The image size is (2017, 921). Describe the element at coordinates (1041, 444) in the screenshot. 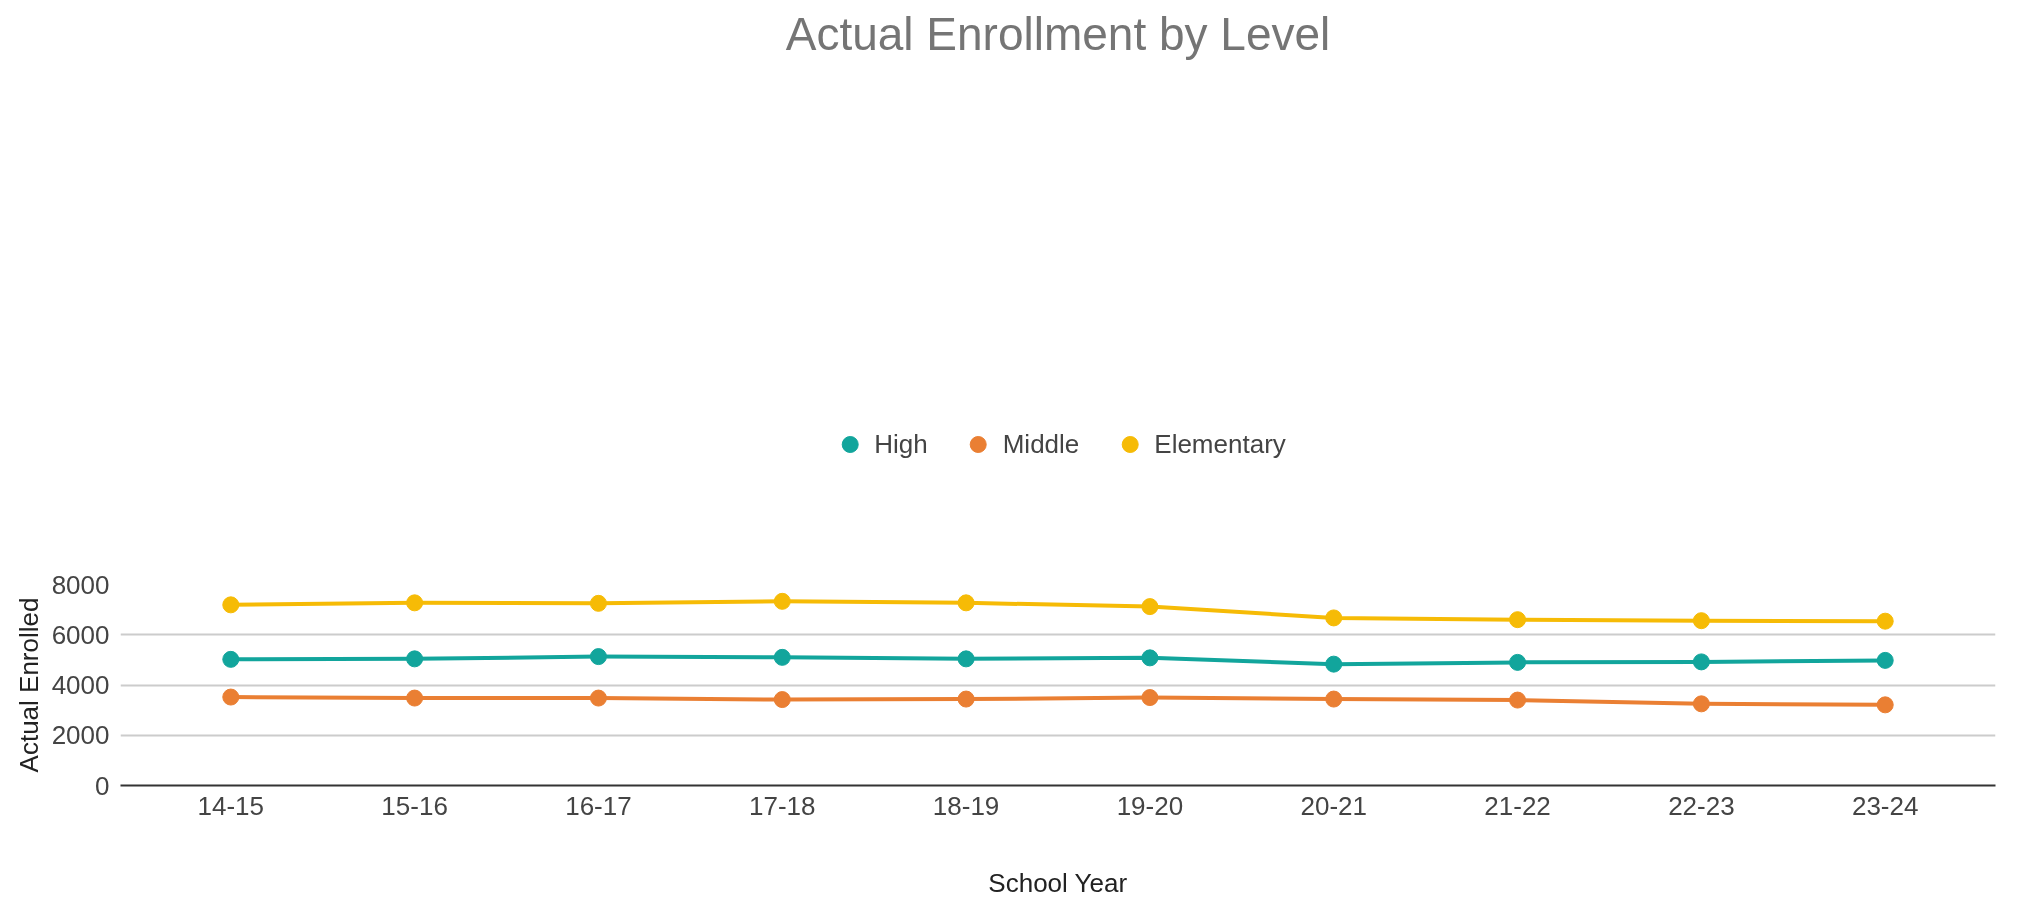

I see `legend-label: Middle` at that location.